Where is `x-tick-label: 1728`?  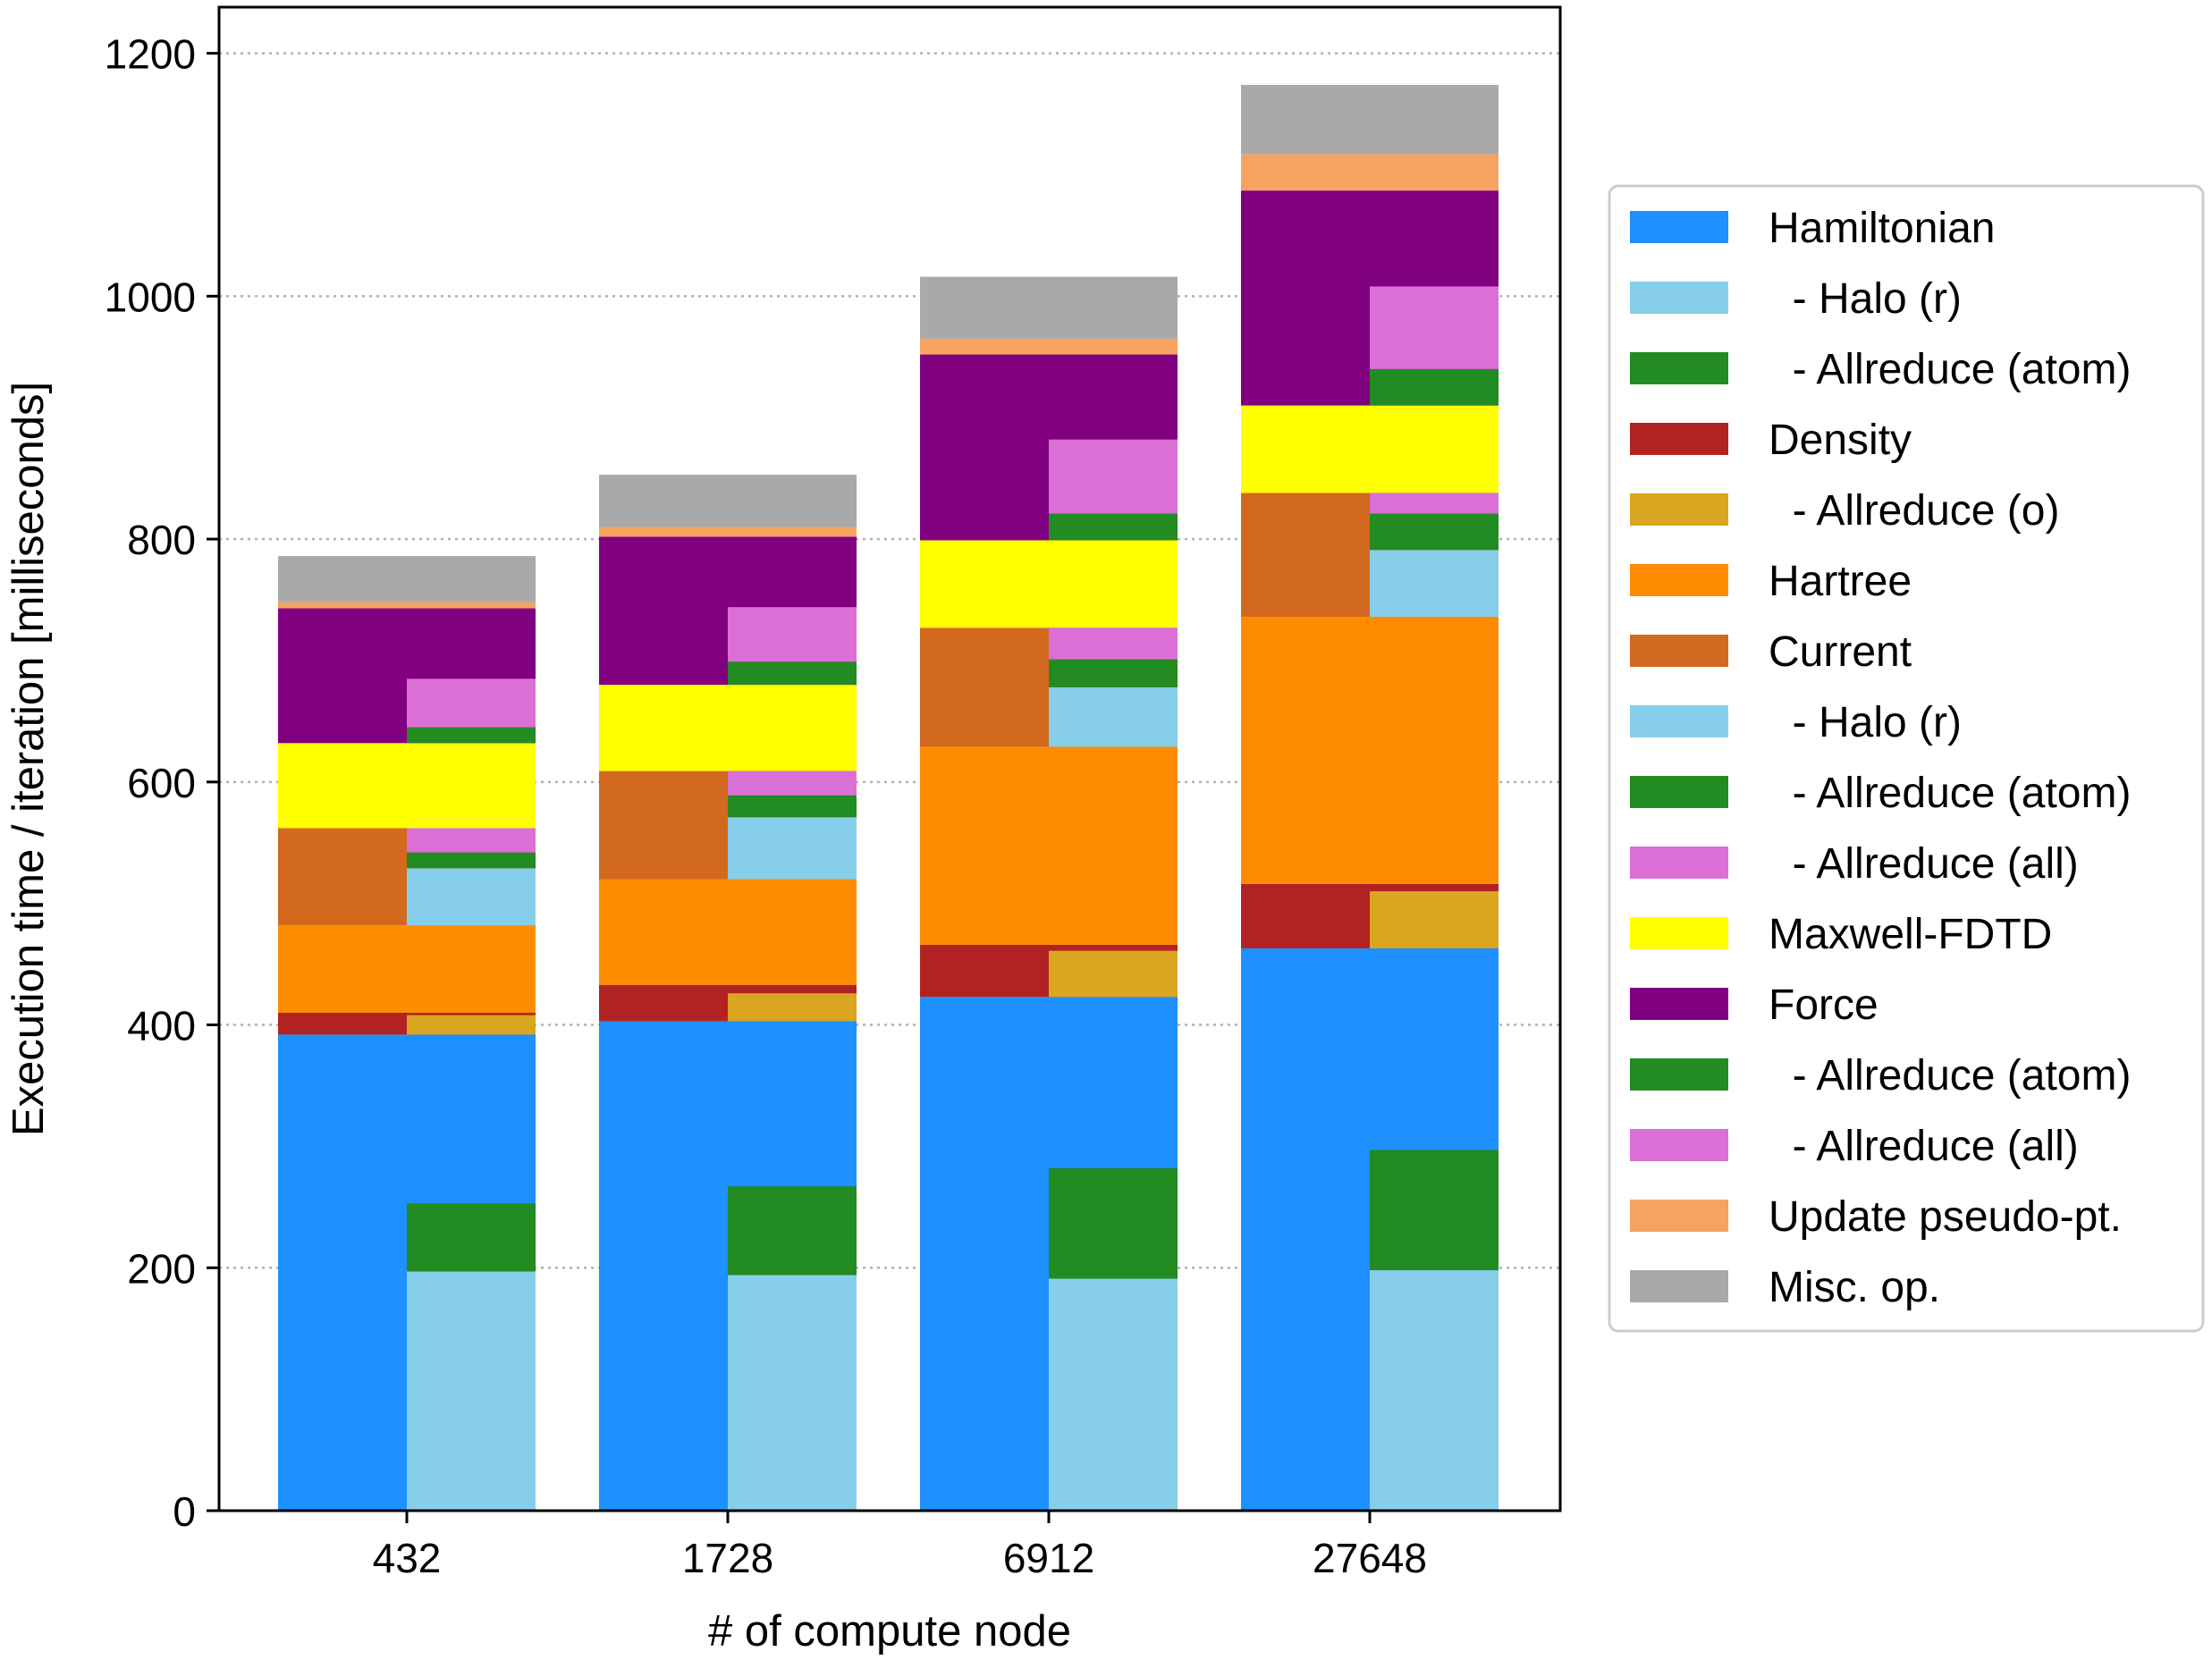
x-tick-label: 1728 is located at coordinates (727, 1558).